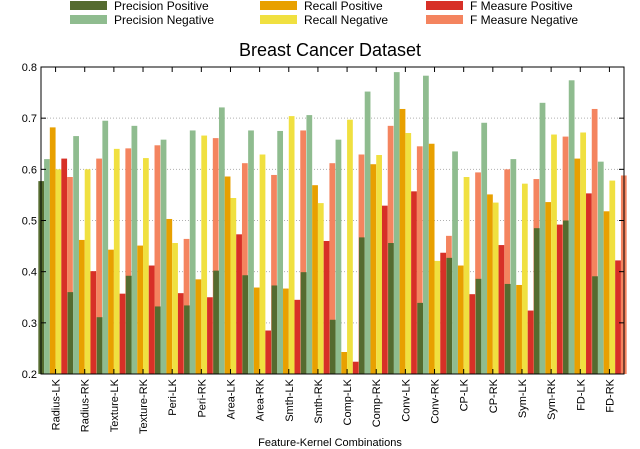 The image size is (640, 449). I want to click on bar-recall-negative-smth-lk, so click(291, 245).